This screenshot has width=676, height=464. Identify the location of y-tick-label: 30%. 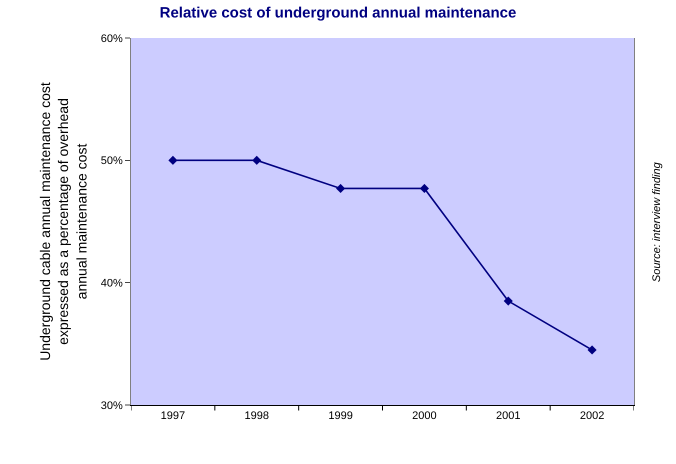
(112, 406).